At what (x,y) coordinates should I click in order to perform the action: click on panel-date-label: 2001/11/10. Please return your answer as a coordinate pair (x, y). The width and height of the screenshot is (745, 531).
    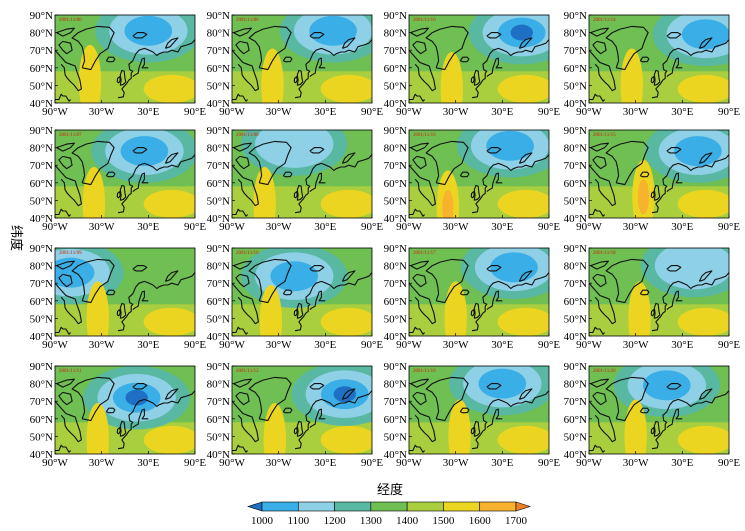
    Looking at the image, I should click on (424, 20).